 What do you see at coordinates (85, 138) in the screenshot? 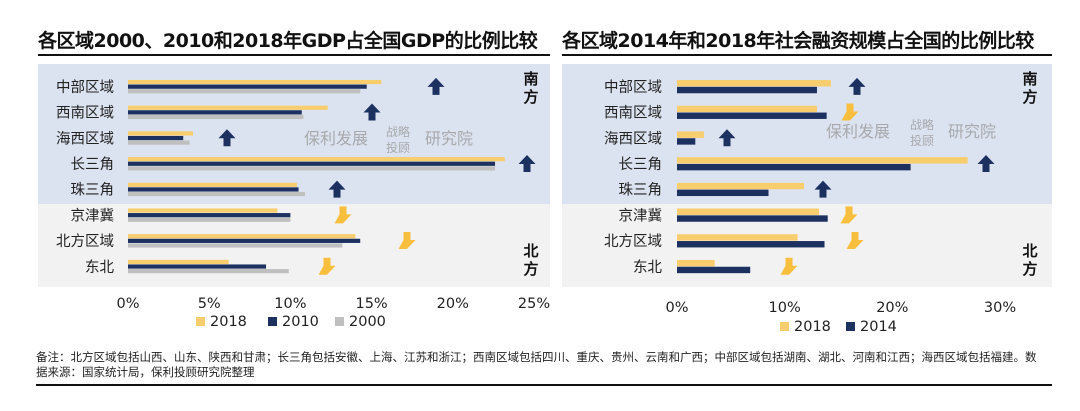
I see `c1-category-label: 海西区域` at bounding box center [85, 138].